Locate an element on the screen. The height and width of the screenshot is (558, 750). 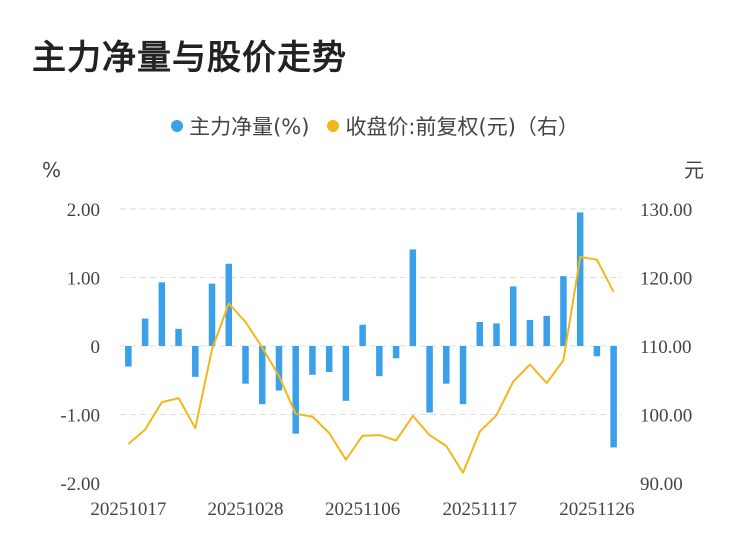
legend-dot-line is located at coordinates (333, 126).